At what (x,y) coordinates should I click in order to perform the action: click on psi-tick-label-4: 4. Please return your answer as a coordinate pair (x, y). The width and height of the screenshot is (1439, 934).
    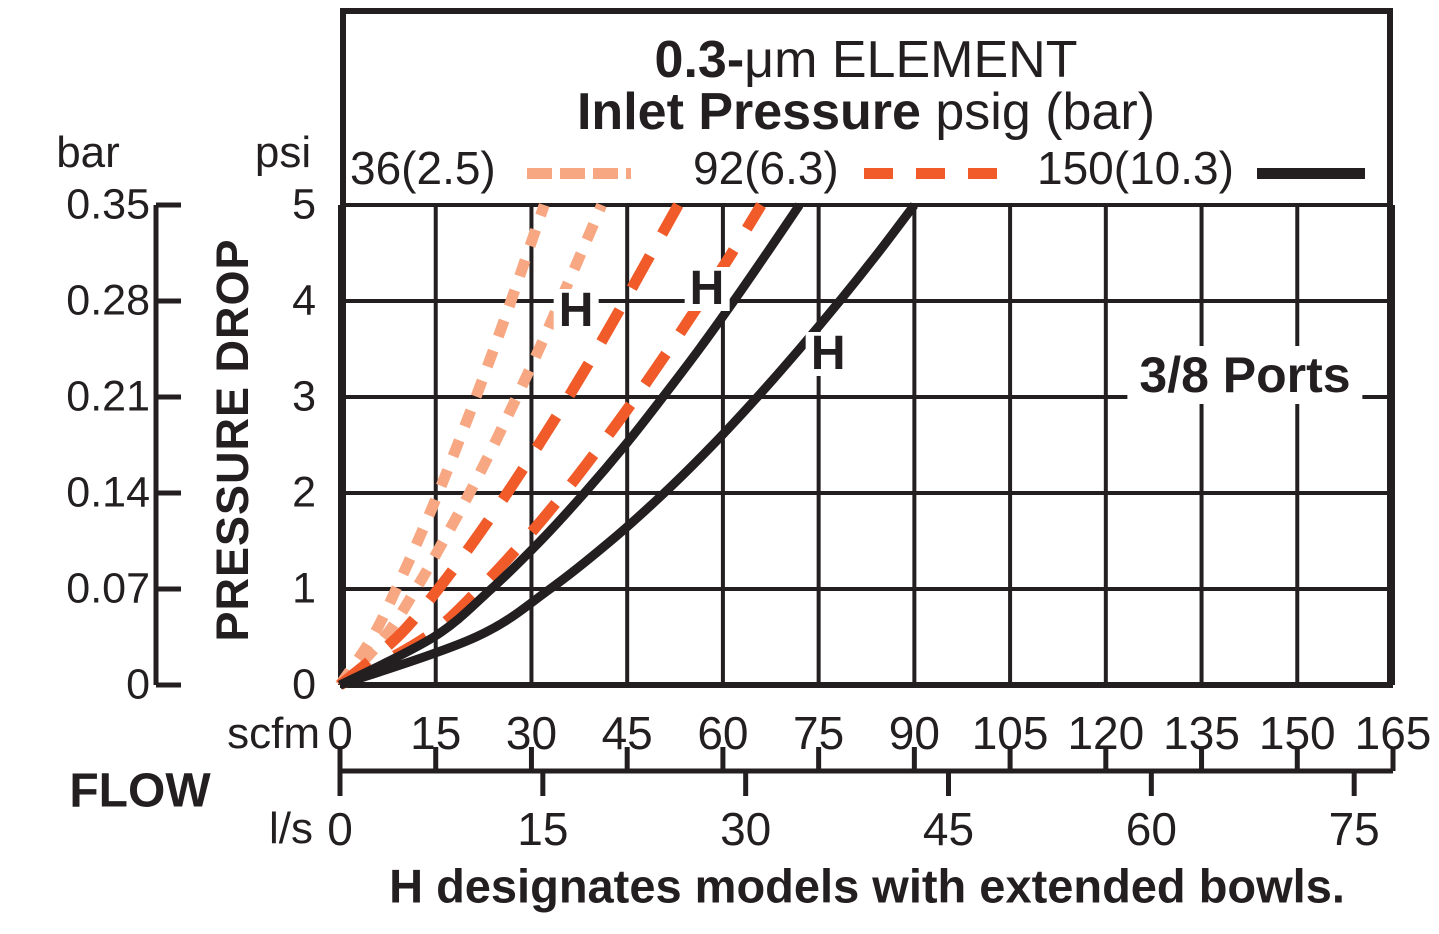
    Looking at the image, I should click on (304, 300).